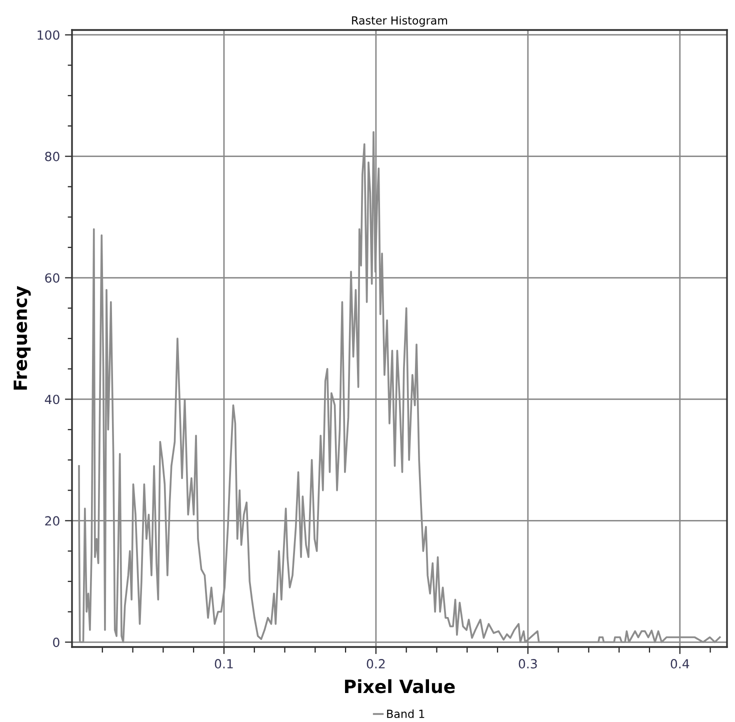  I want to click on x-axis-title: Pixel Value, so click(400, 686).